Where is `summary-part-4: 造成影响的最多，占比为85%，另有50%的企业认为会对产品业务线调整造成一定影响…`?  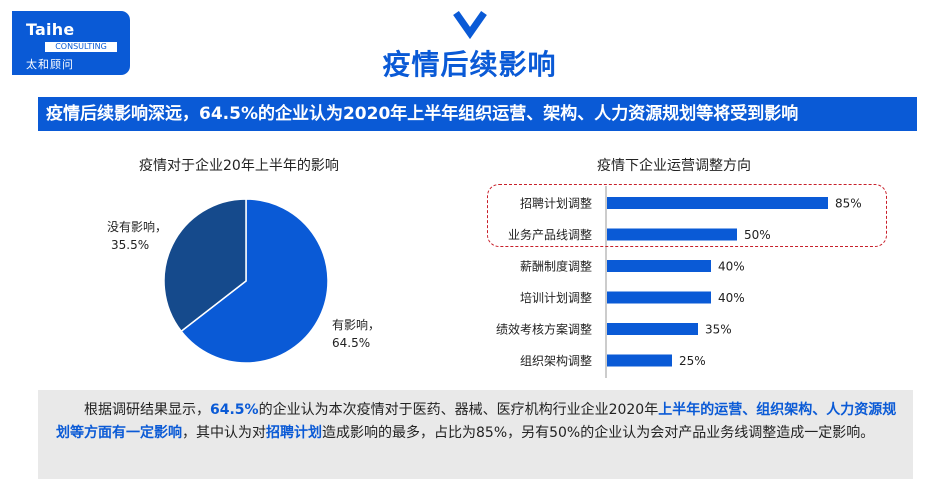 summary-part-4: 造成影响的最多，占比为85%，另有50%的企业认为会对产品业务线调整造成一定影响… is located at coordinates (598, 433).